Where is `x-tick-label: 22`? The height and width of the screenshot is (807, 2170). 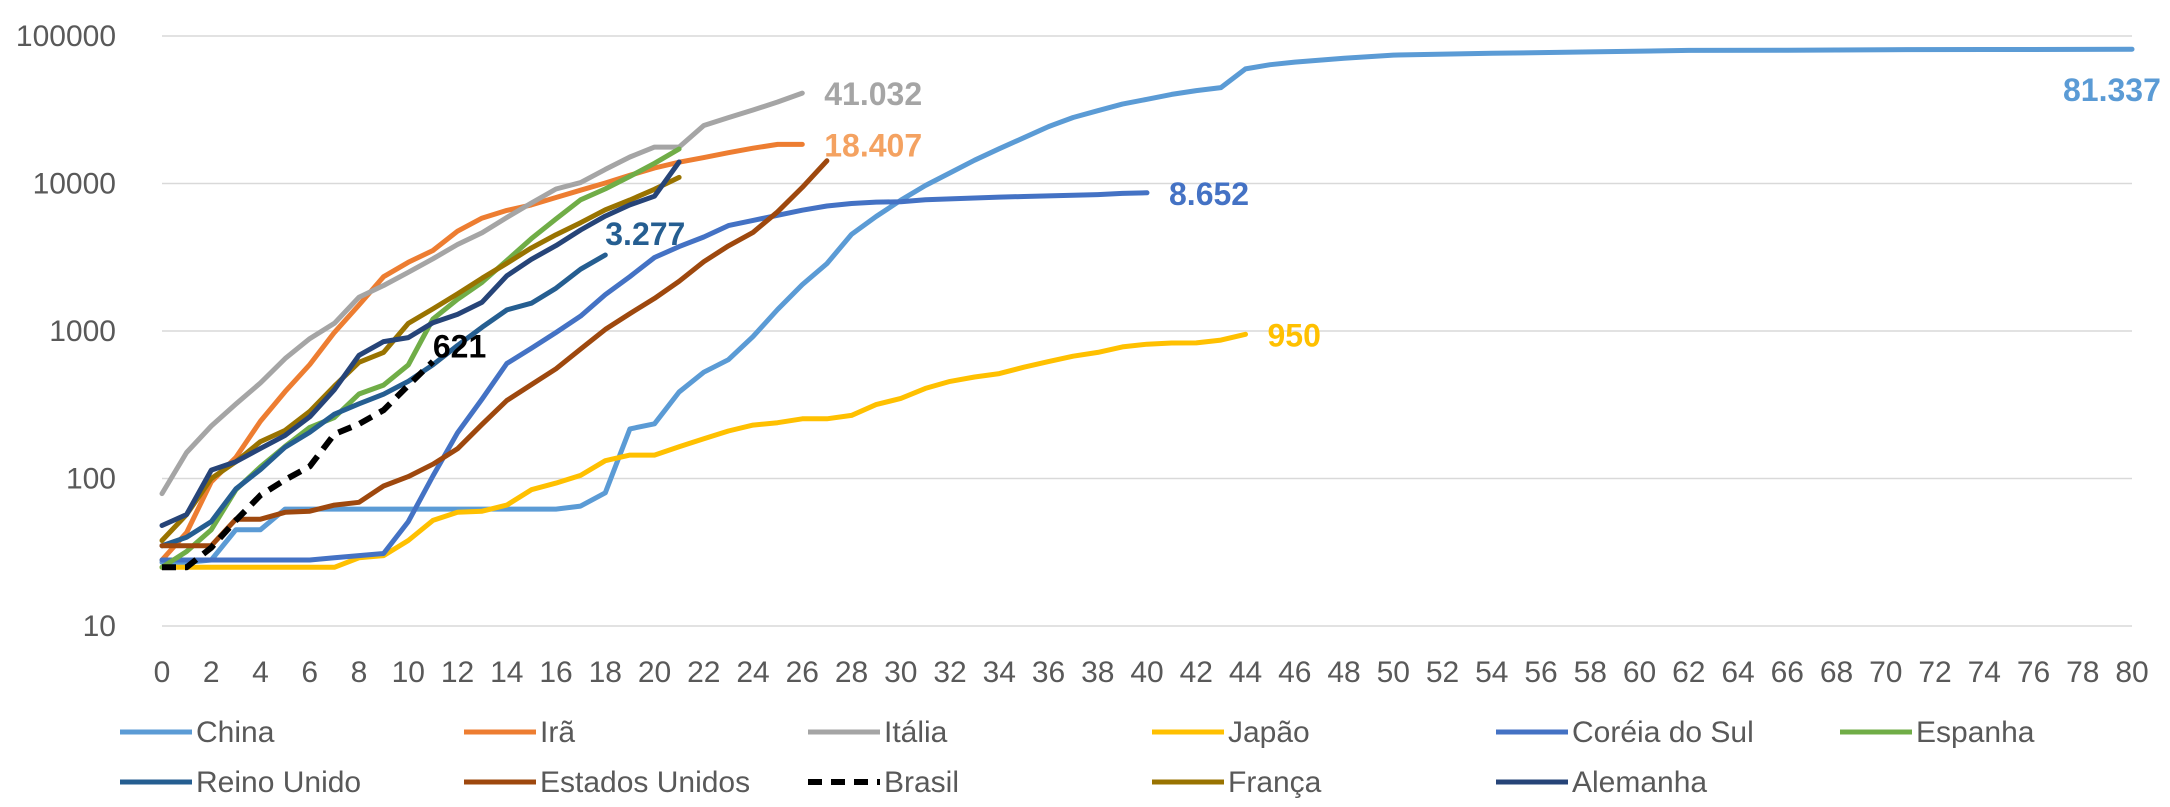 x-tick-label: 22 is located at coordinates (703, 672).